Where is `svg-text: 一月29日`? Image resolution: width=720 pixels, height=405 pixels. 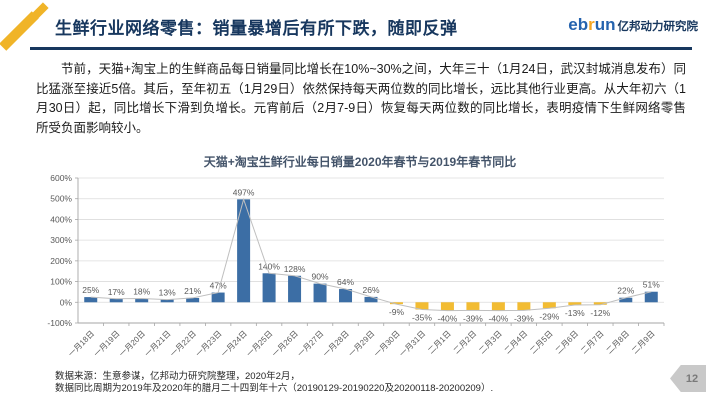 svg-text: 一月29日 is located at coordinates (362, 344).